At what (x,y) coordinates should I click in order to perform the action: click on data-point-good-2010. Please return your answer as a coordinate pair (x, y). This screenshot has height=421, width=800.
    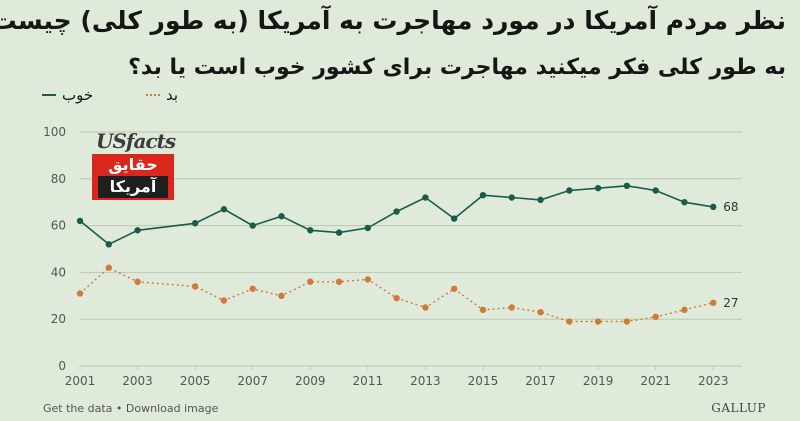
    Looking at the image, I should click on (339, 232).